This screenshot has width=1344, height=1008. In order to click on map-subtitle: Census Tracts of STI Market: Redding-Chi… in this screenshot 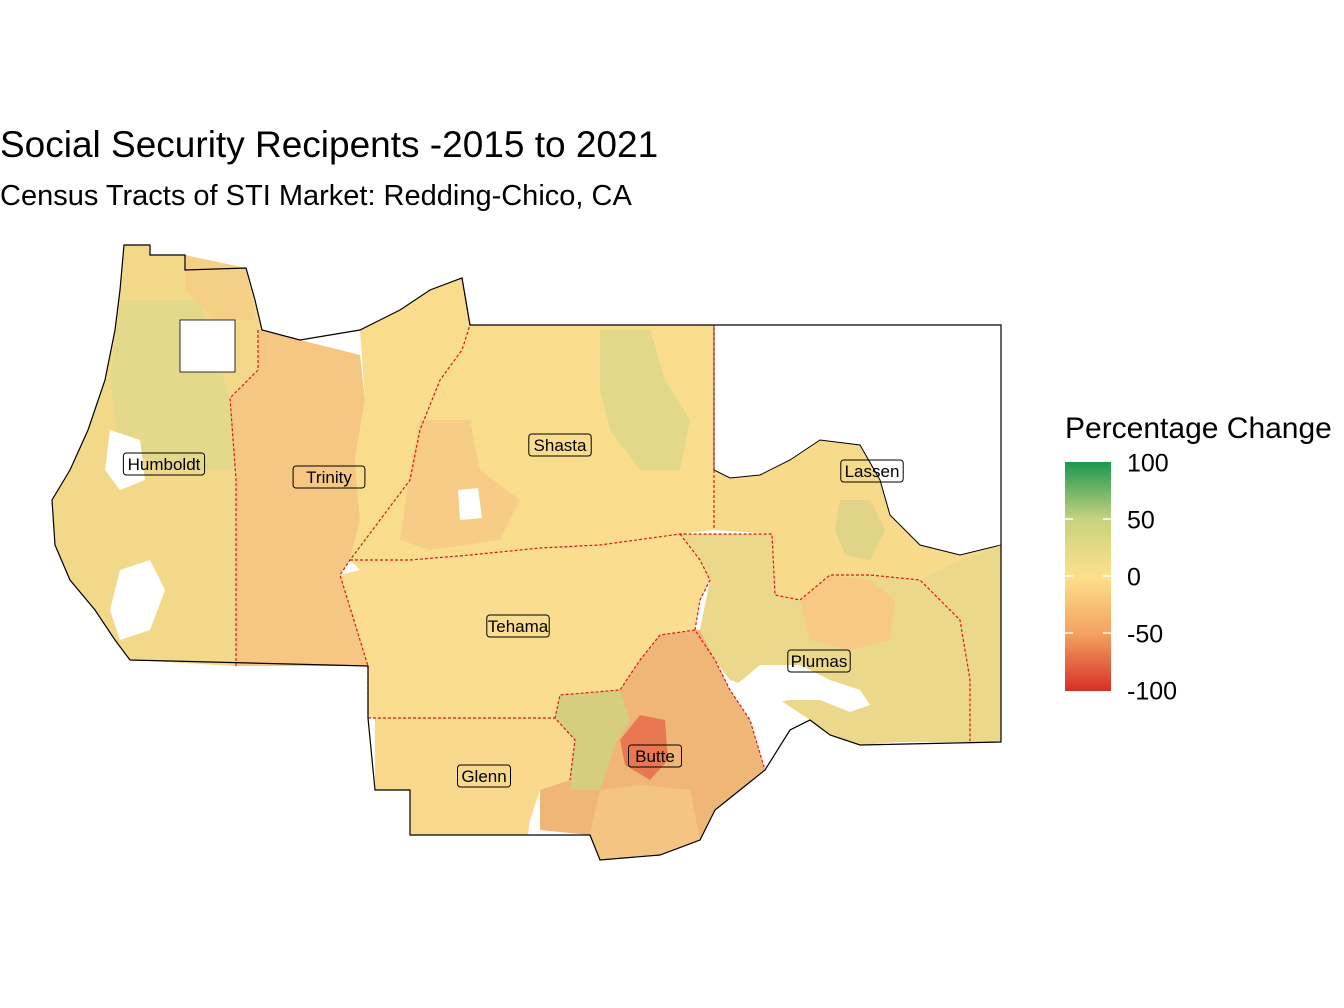, I will do `click(316, 196)`.